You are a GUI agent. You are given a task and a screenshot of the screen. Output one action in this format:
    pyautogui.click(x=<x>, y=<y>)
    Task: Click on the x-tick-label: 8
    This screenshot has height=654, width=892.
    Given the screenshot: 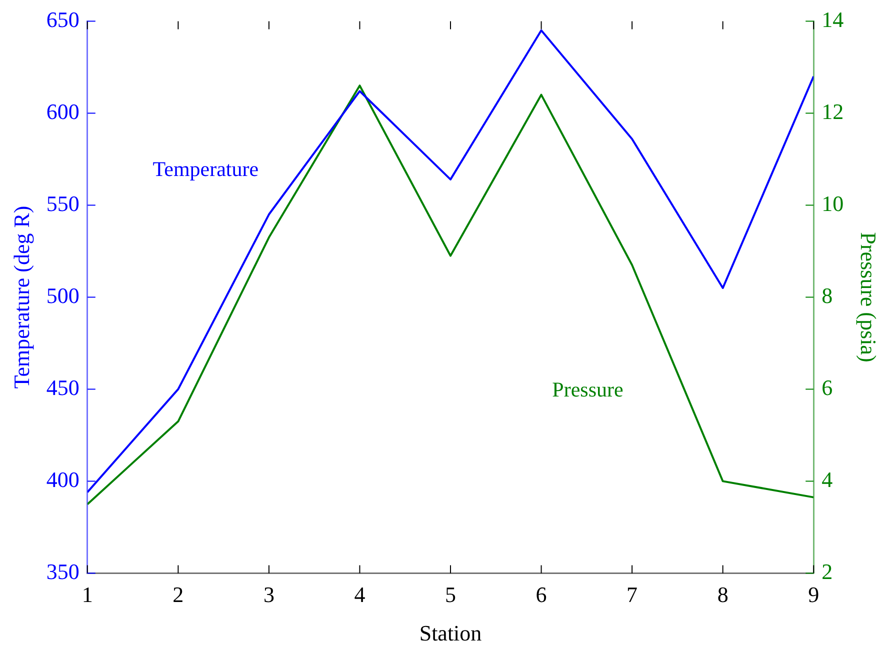 What is the action you would take?
    pyautogui.click(x=722, y=595)
    